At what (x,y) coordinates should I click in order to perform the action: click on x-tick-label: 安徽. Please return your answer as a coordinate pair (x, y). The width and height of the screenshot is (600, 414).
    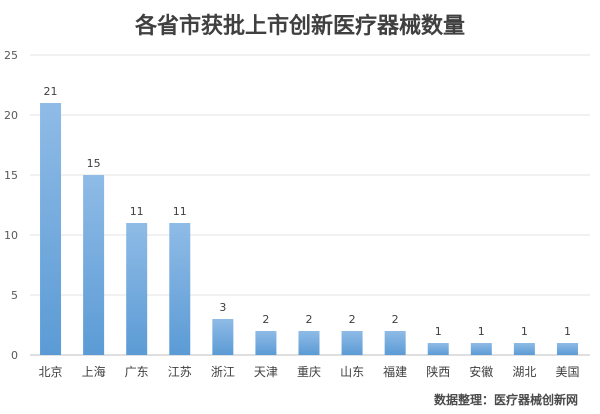
    Looking at the image, I should click on (481, 371).